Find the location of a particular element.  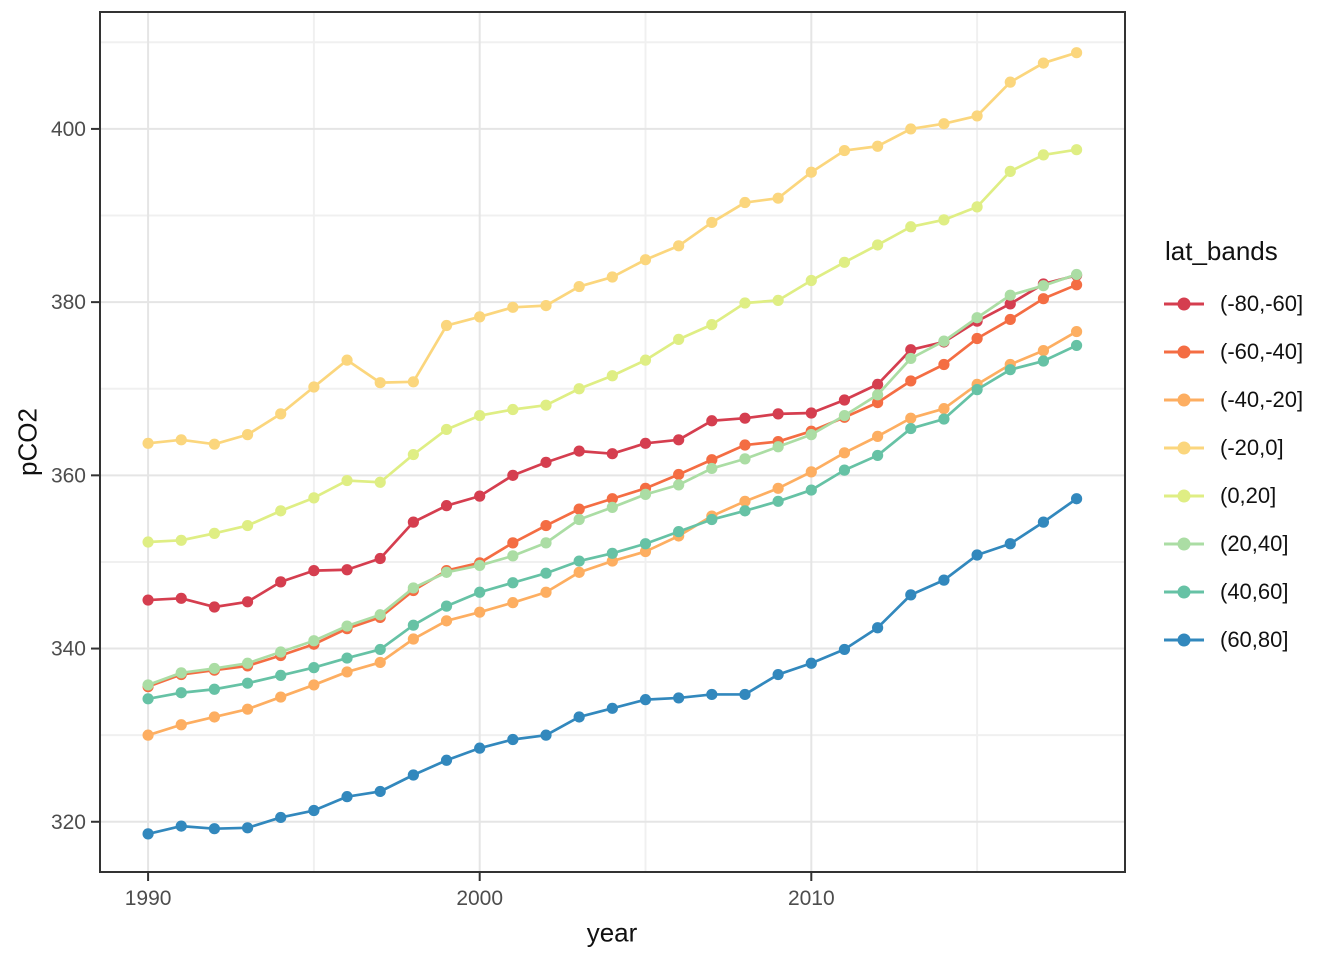

x-tick-label: 2000 is located at coordinates (479, 898).